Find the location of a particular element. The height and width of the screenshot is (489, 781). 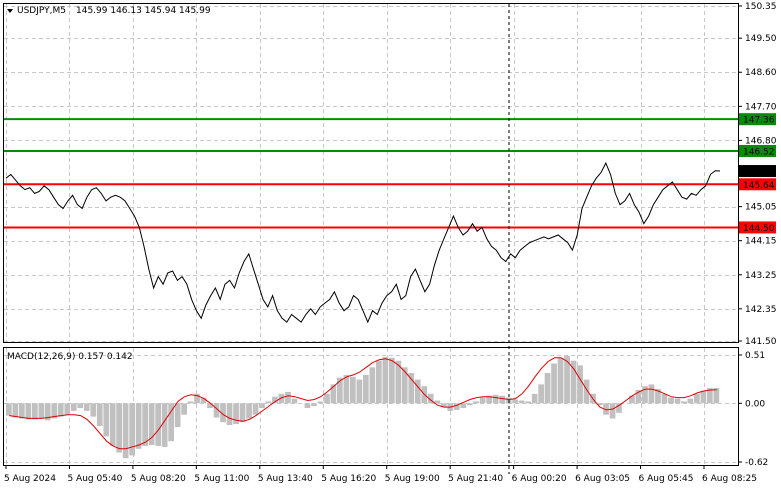

level-price-tag-label: 144.50 is located at coordinates (759, 229).